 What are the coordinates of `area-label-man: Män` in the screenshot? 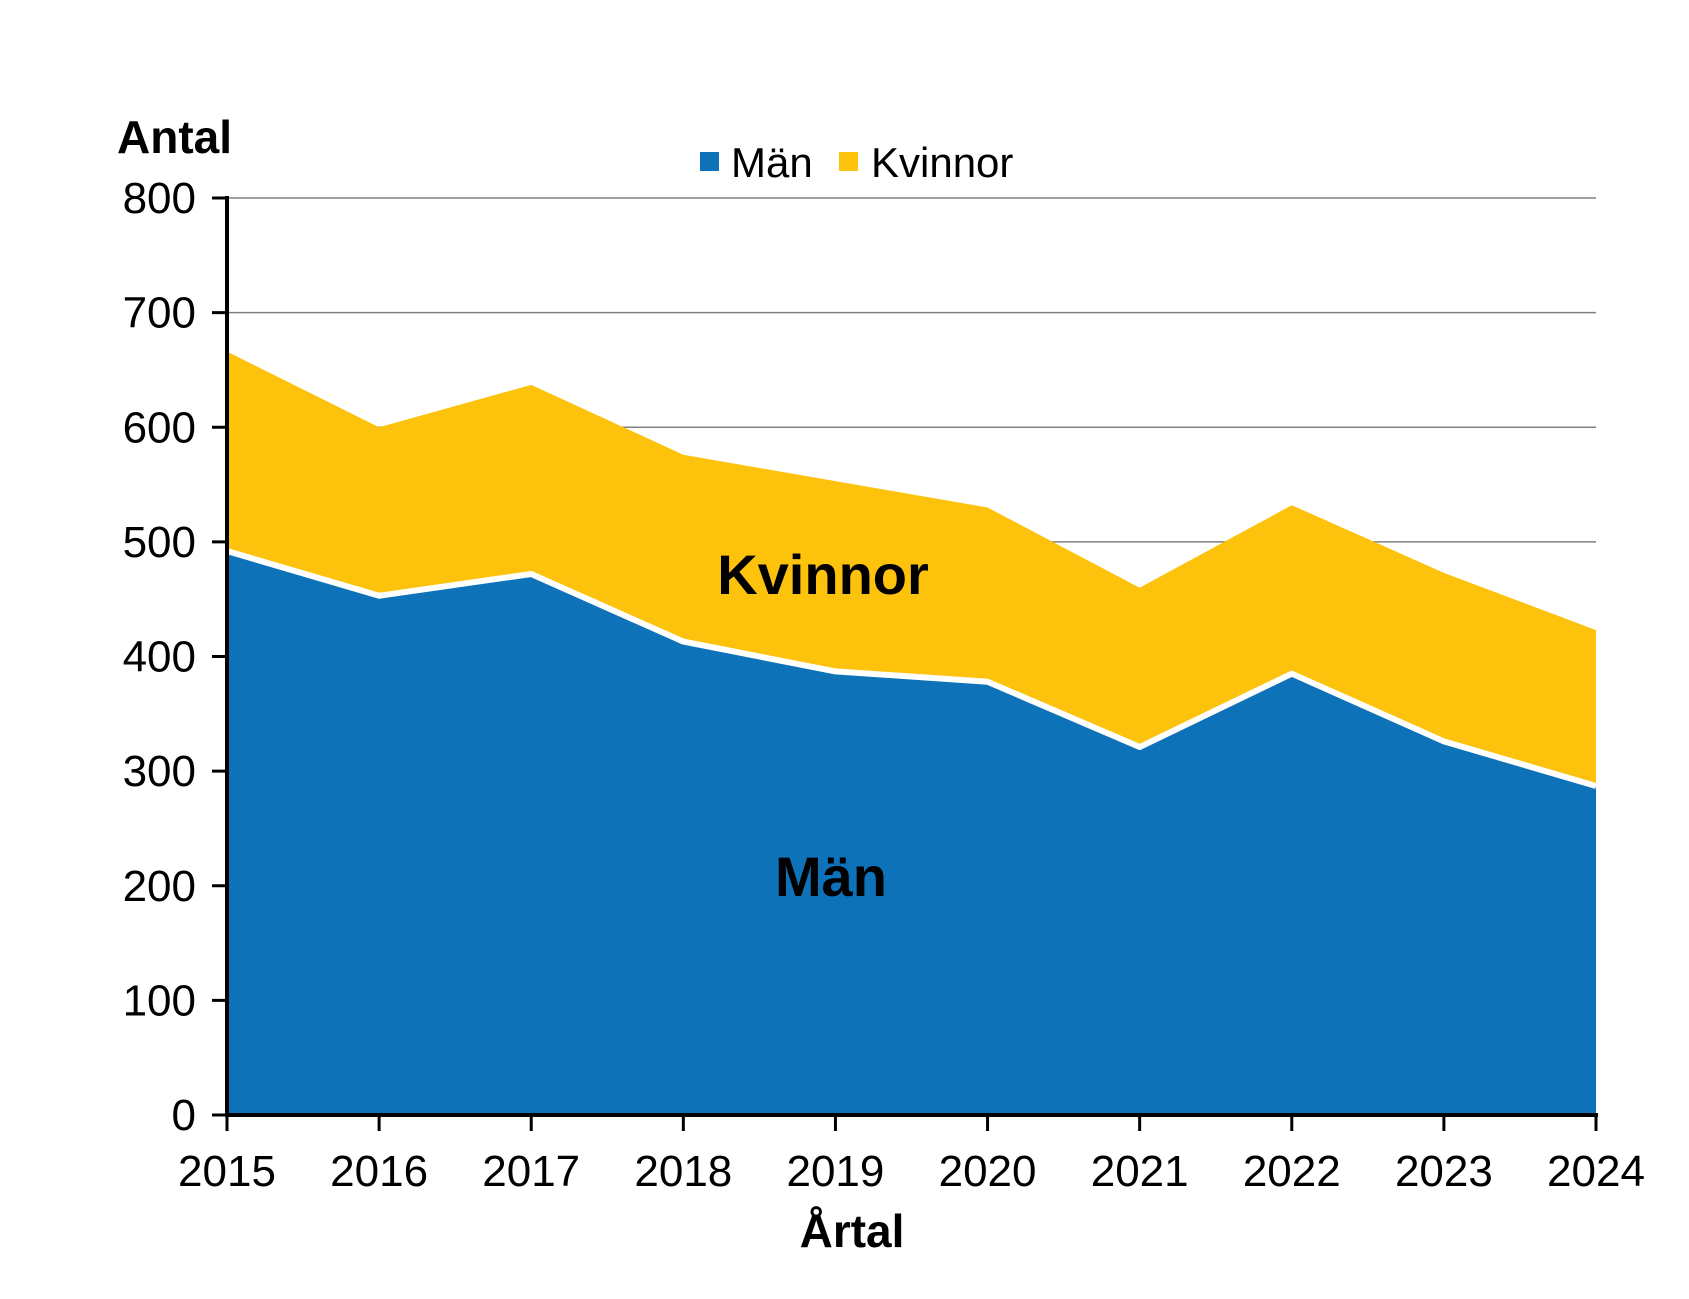 It's located at (831, 876).